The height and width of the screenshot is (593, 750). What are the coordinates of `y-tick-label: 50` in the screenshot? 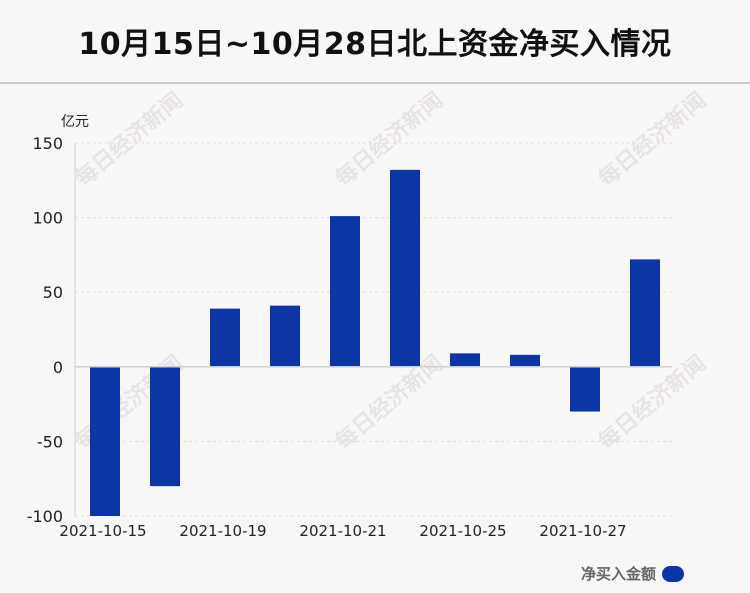 It's located at (53, 292).